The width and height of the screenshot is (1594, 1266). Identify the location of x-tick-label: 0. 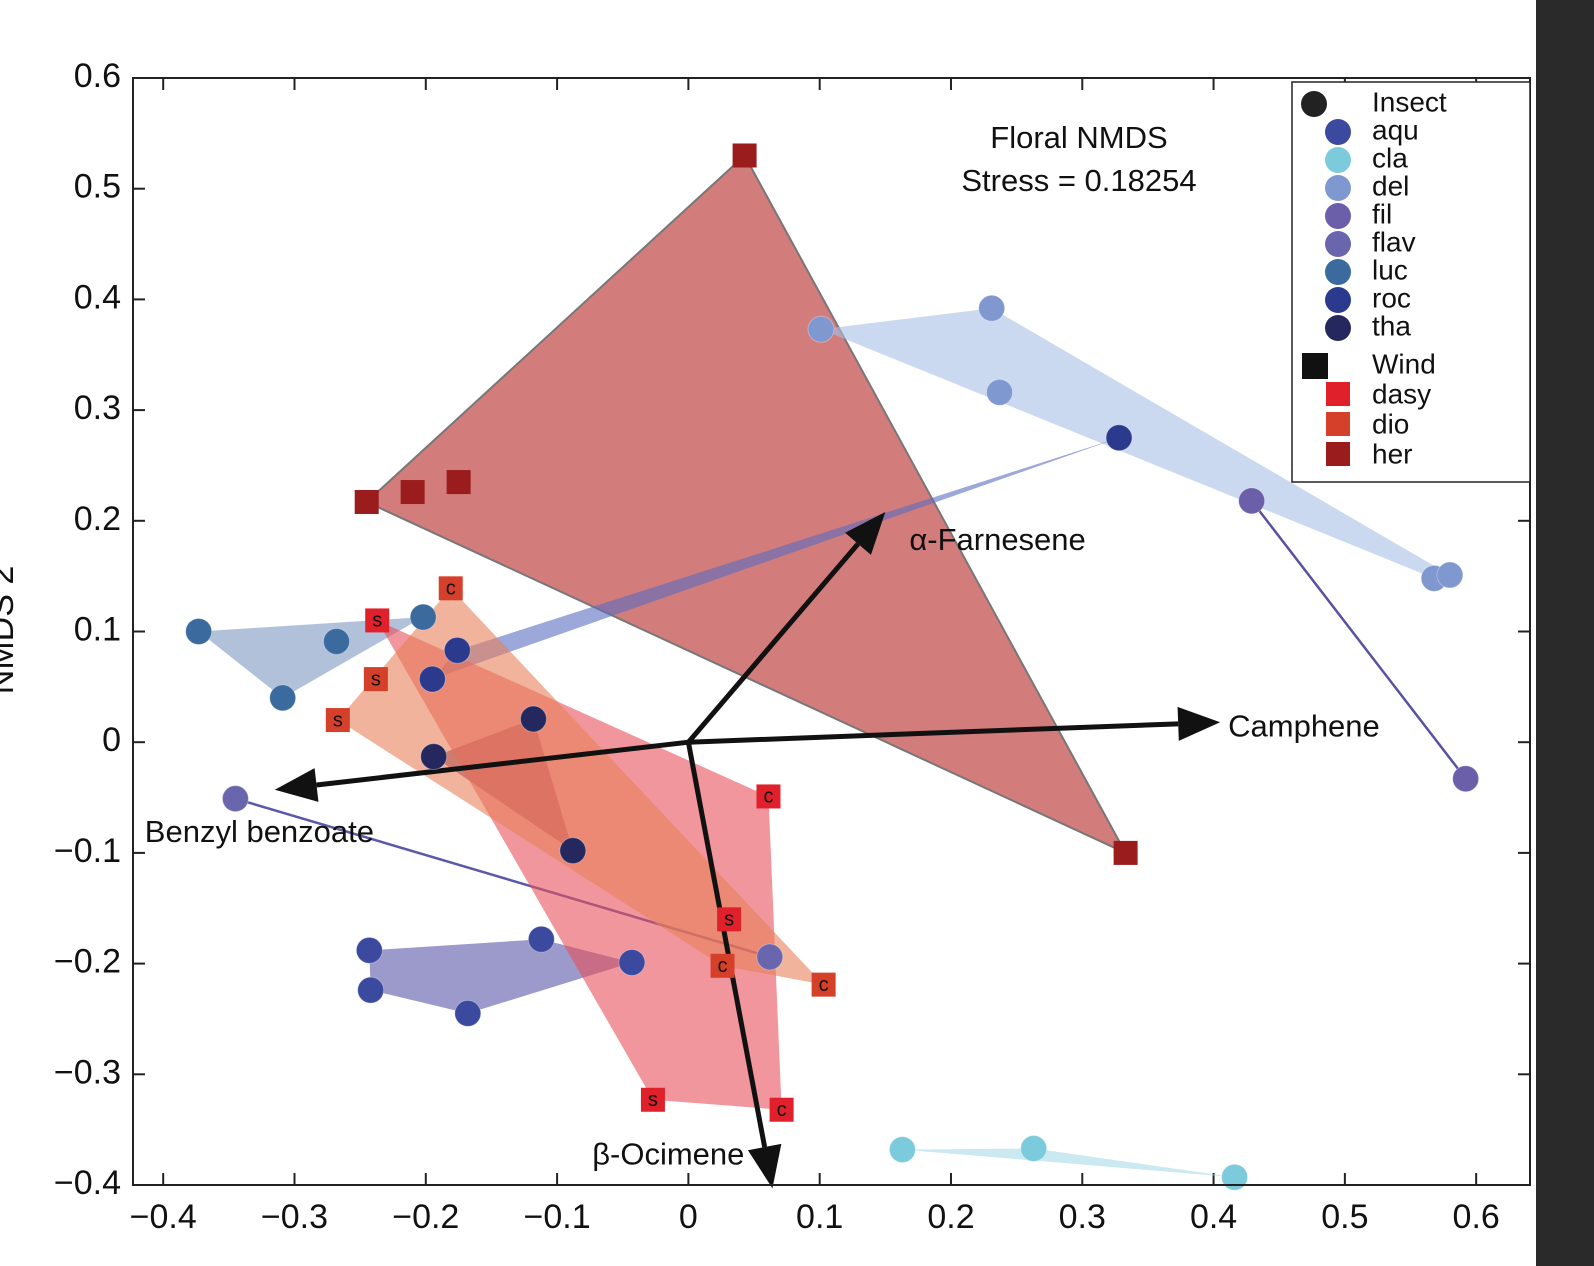
(688, 1217).